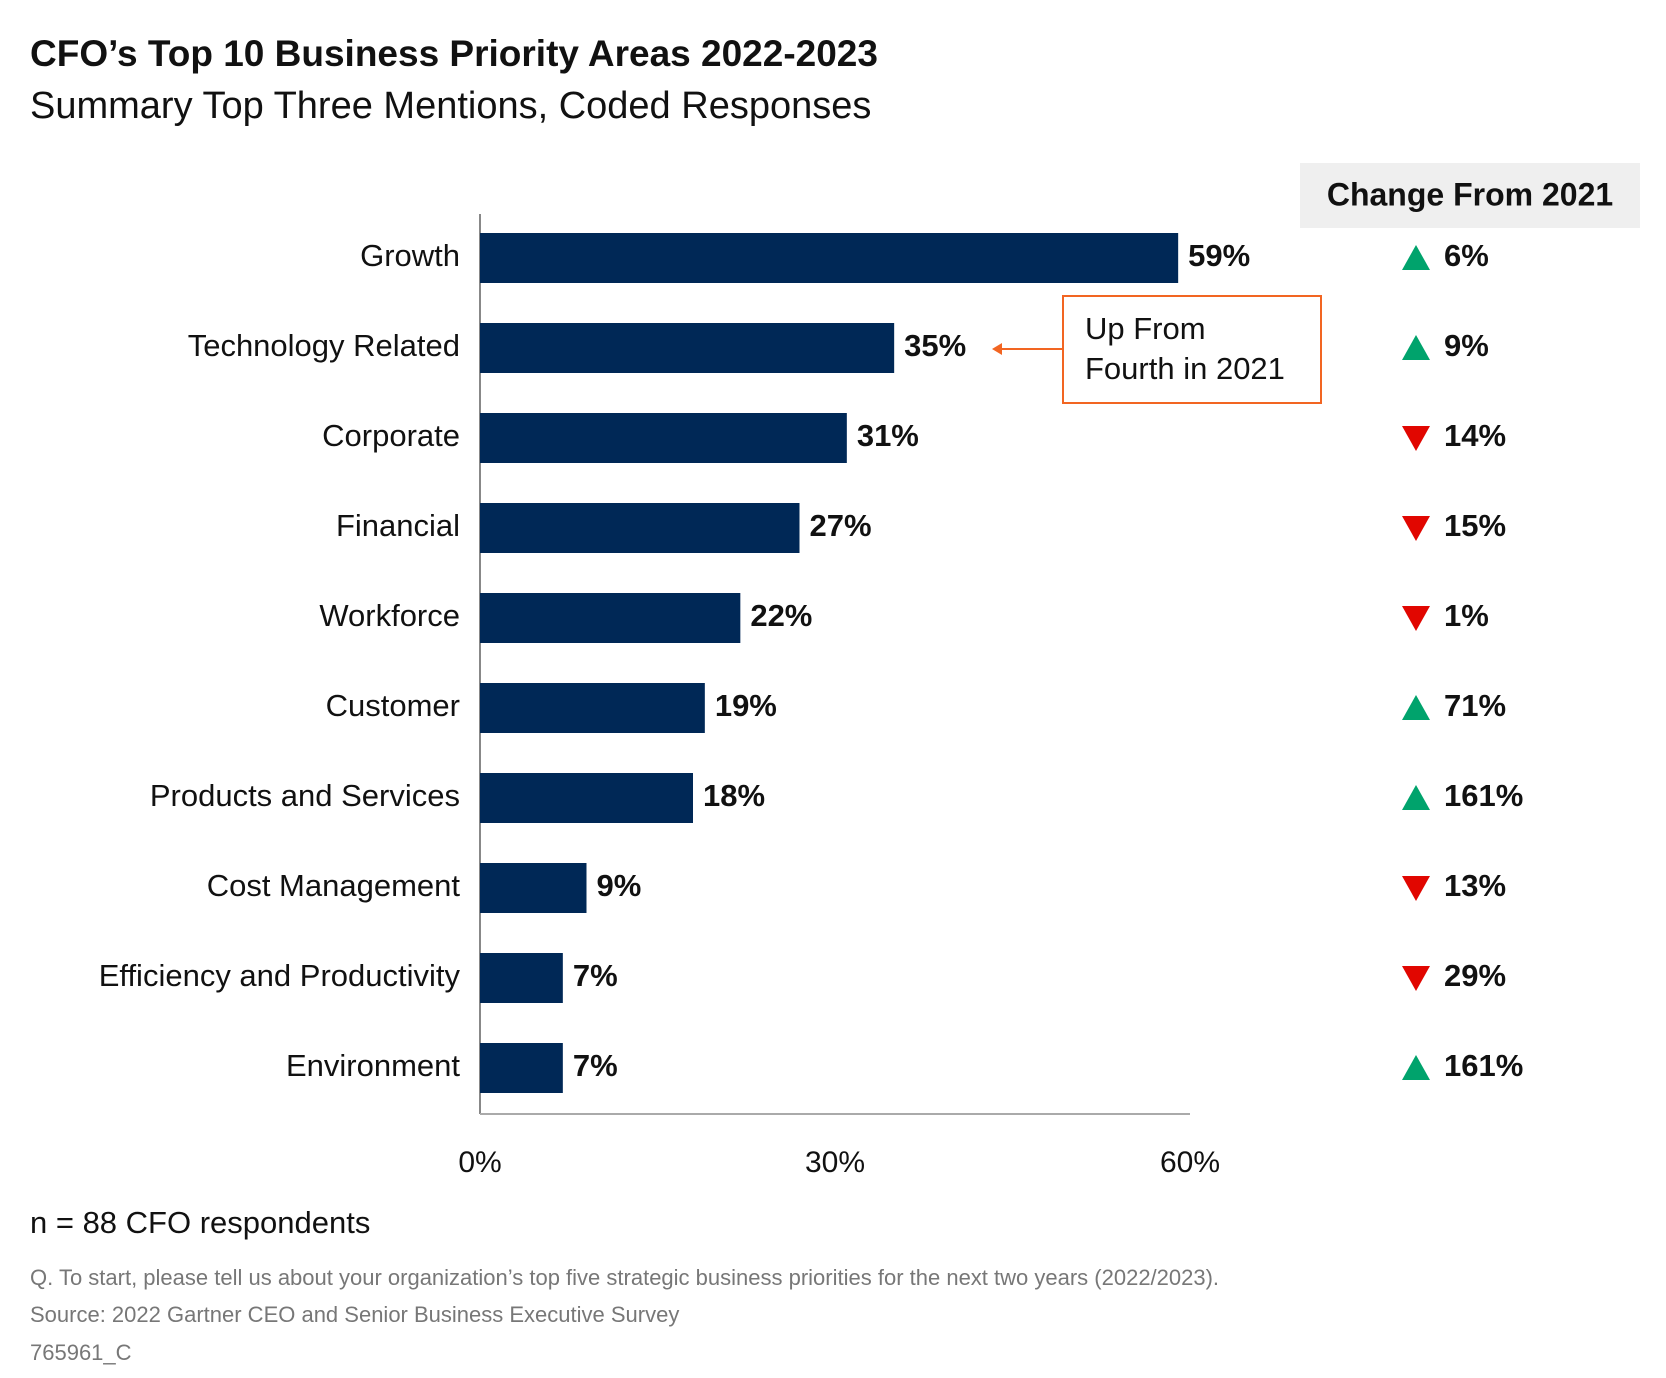 Image resolution: width=1666 pixels, height=1378 pixels. I want to click on change-header: Change From 2021, so click(1470, 194).